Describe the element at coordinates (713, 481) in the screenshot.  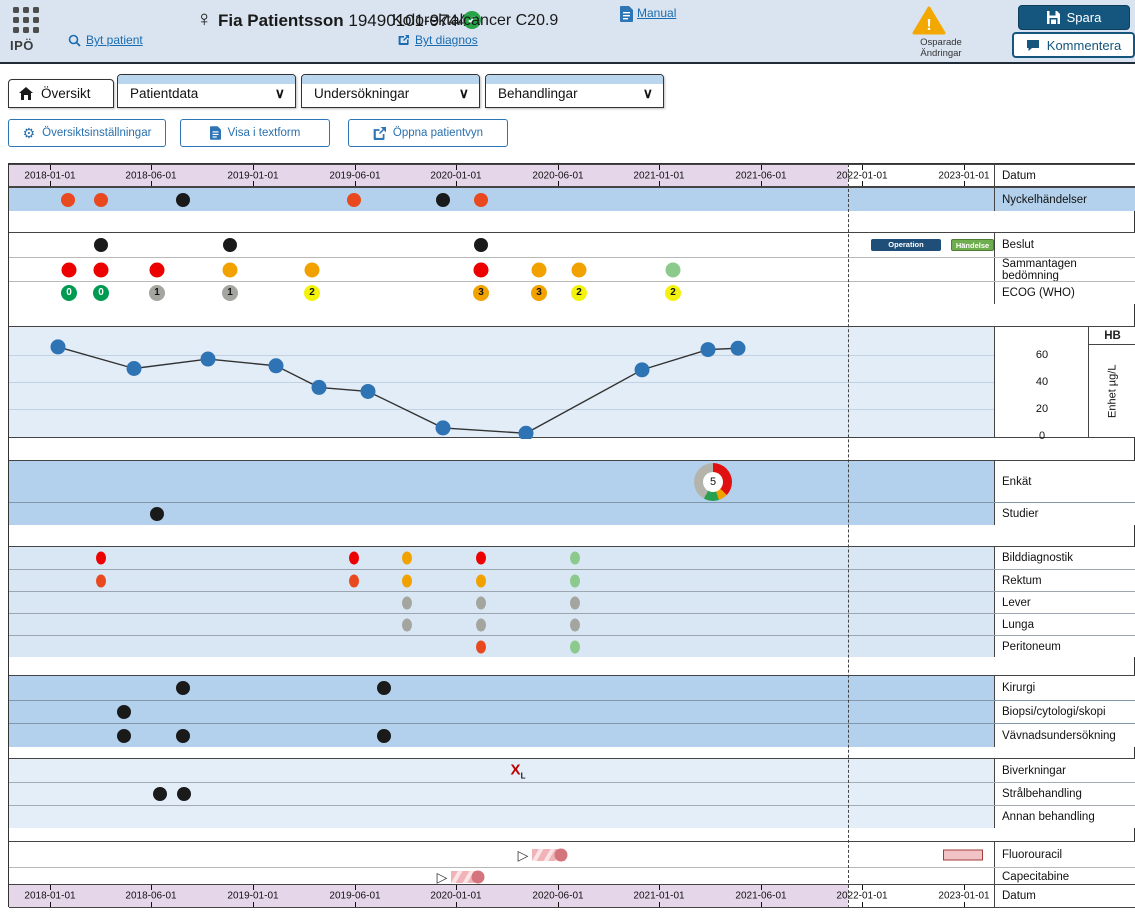
I see `enk-t-donut-indicator: 5` at that location.